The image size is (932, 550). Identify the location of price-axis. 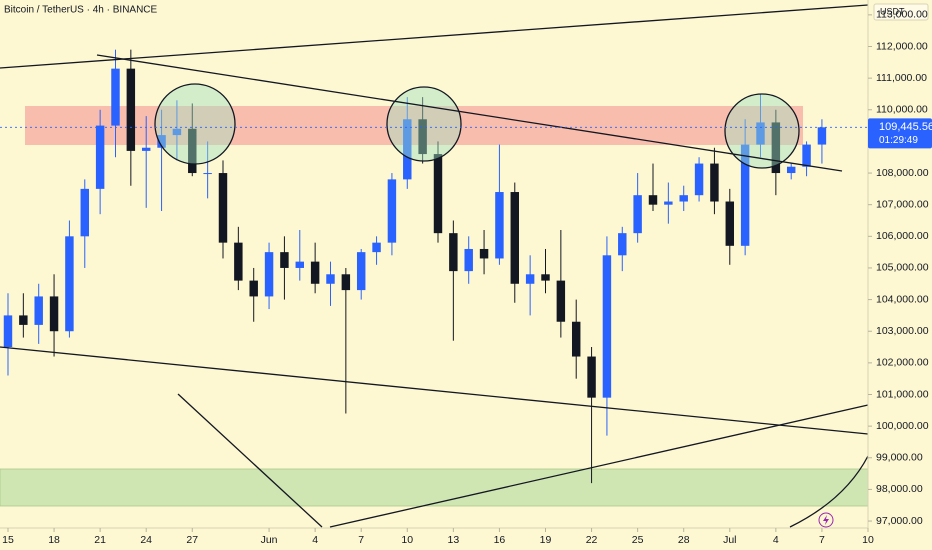
(900, 275).